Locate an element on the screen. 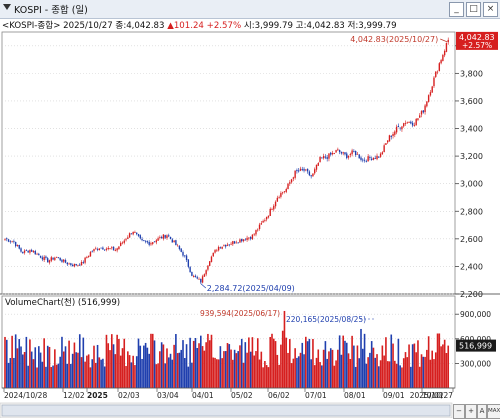 This screenshot has width=500, height=419. price-tick-label: 2,600 is located at coordinates (471, 239).